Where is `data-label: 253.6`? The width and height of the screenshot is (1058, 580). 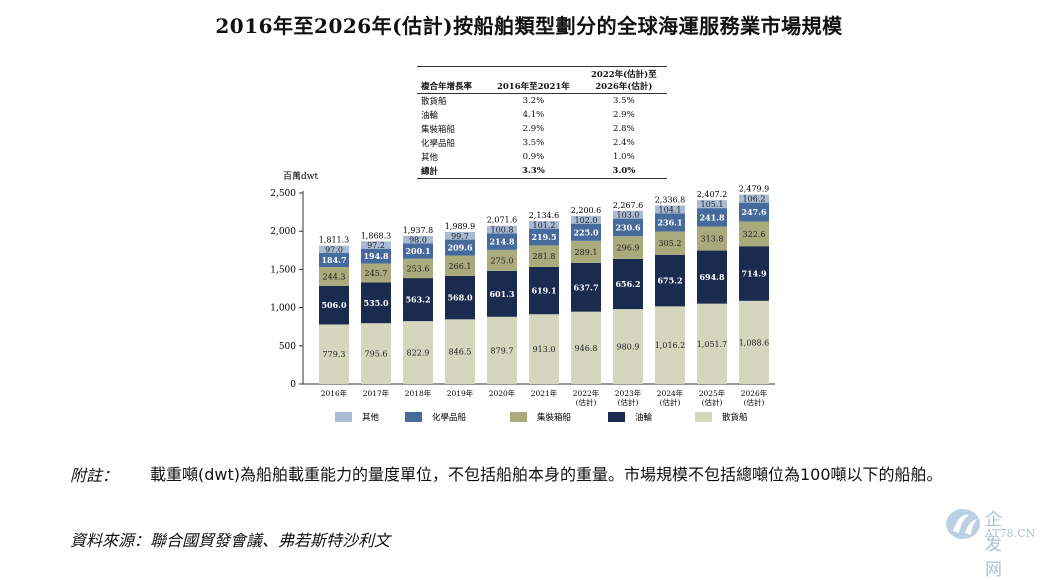 data-label: 253.6 is located at coordinates (418, 268).